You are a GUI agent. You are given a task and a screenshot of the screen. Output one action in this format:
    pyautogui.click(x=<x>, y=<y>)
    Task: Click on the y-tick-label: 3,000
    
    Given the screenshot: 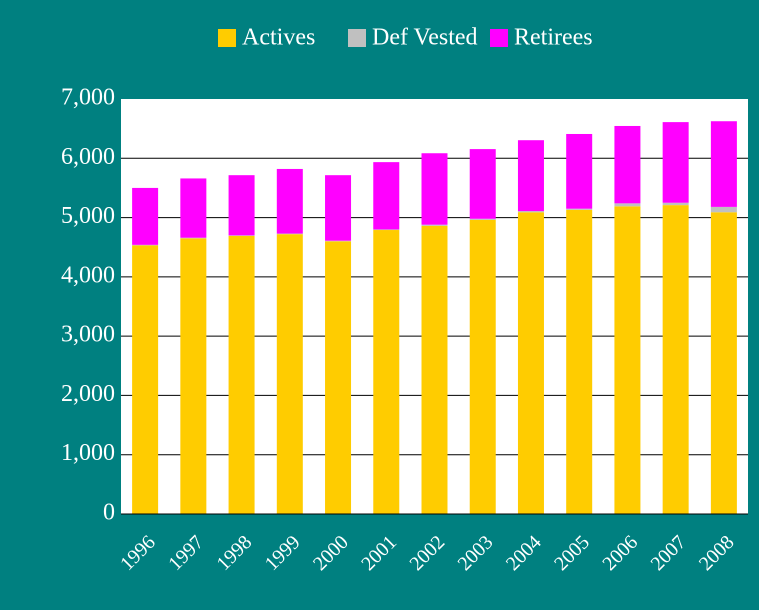 What is the action you would take?
    pyautogui.click(x=88, y=335)
    